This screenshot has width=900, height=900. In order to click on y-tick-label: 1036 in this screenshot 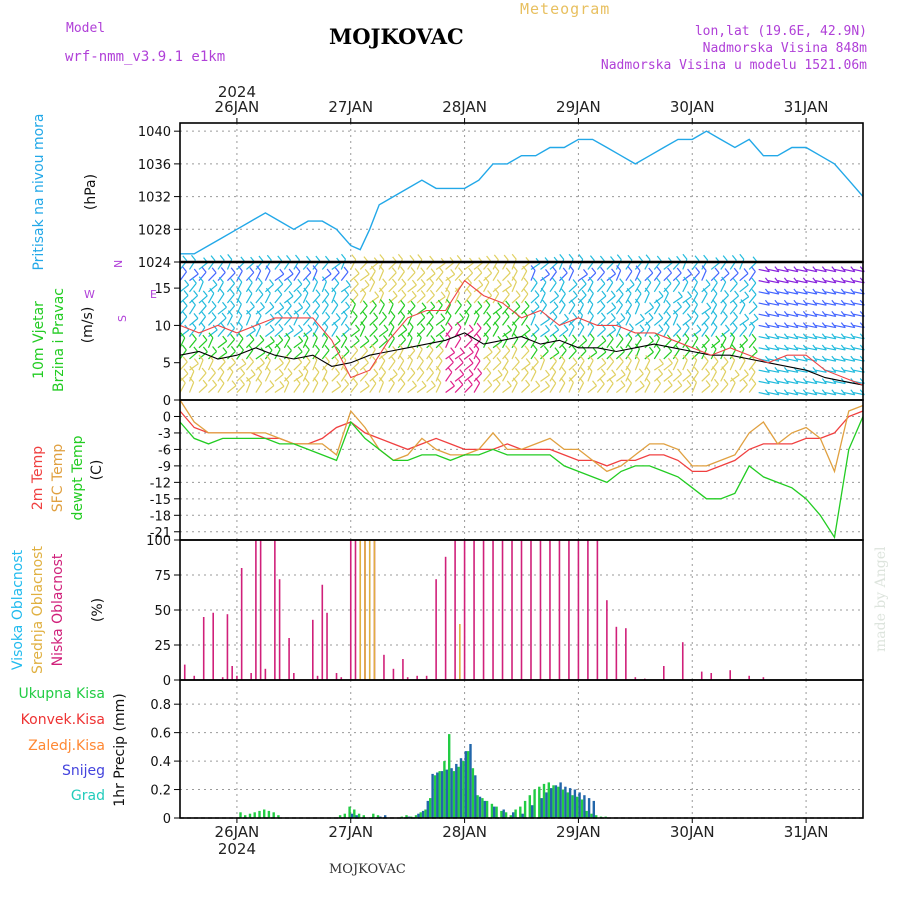, I will do `click(154, 165)`.